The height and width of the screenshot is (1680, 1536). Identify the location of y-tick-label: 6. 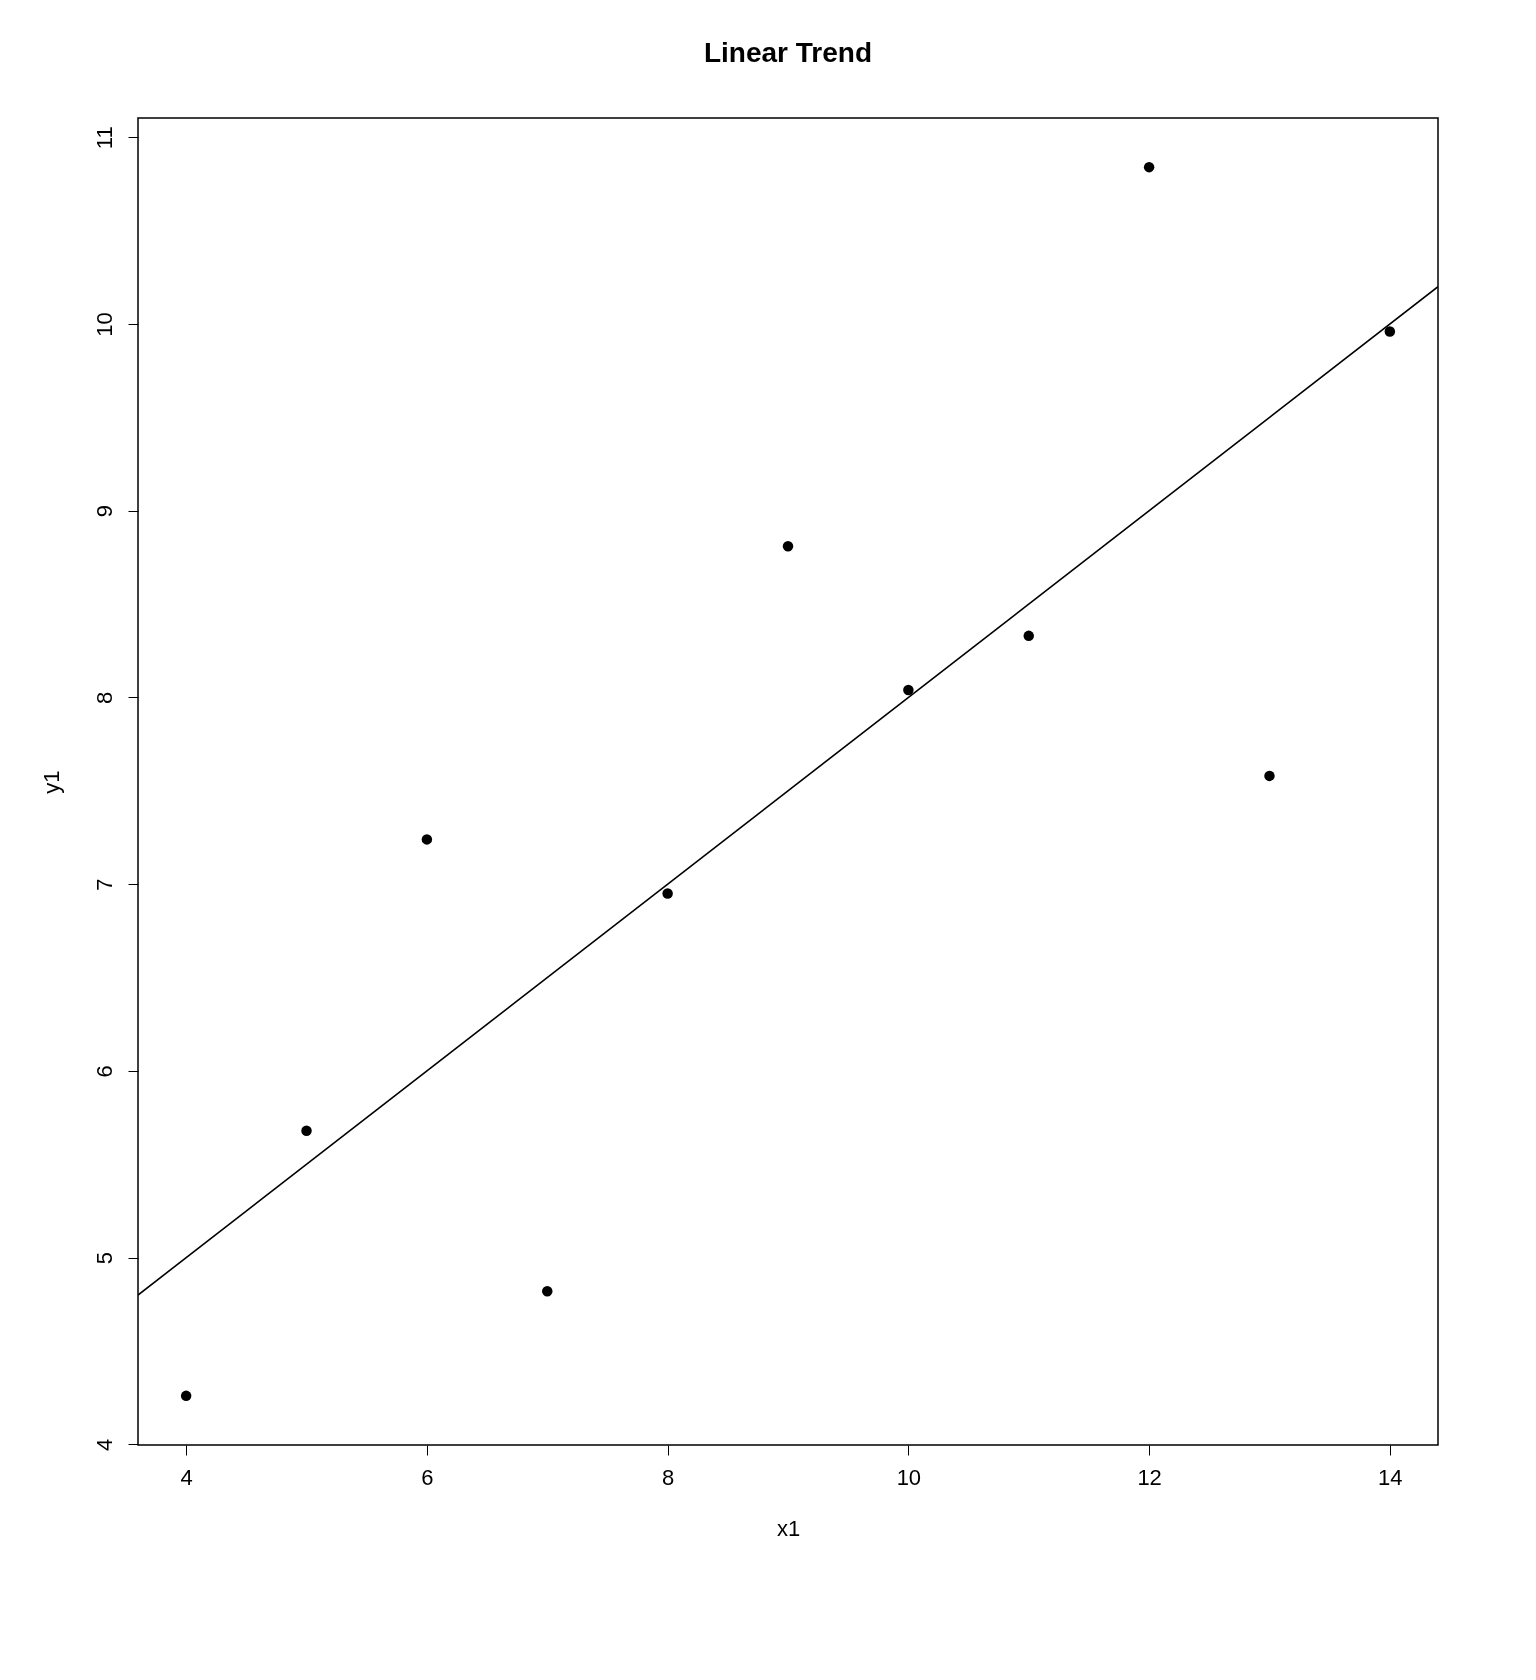
(104, 1071).